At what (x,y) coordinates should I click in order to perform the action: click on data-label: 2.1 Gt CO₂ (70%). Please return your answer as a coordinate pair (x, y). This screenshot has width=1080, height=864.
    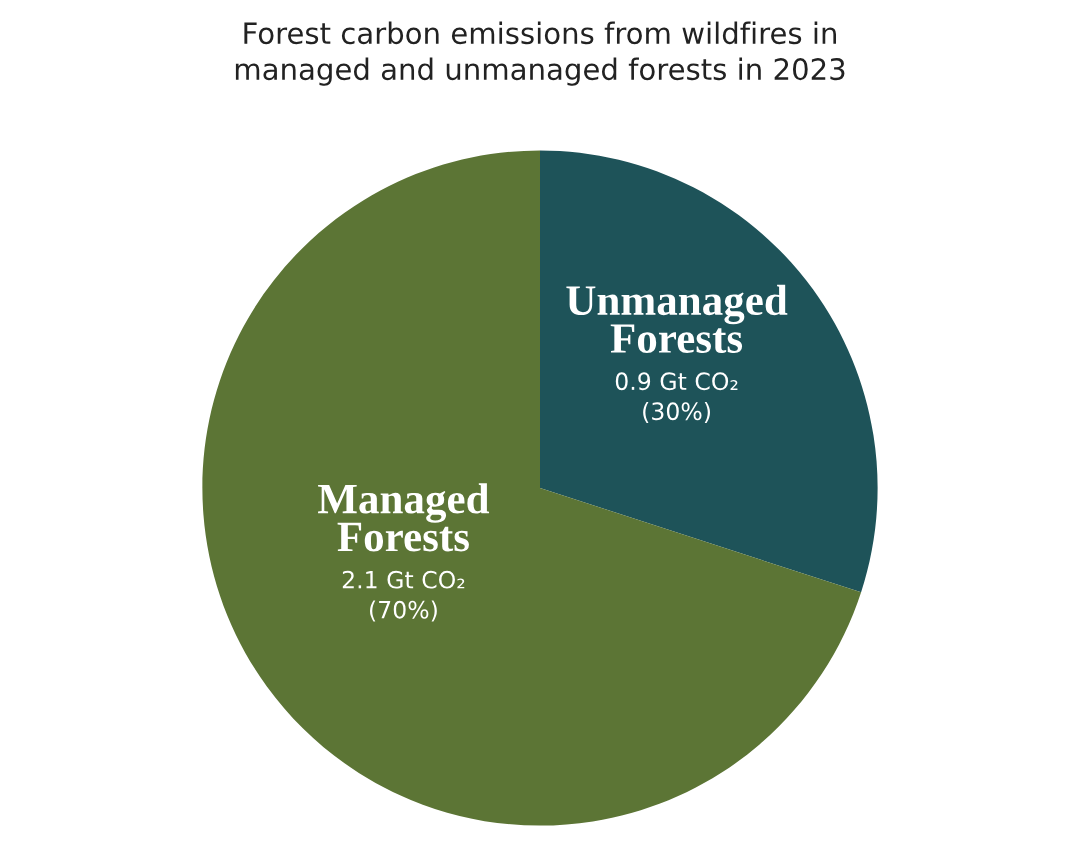
    Looking at the image, I should click on (403, 596).